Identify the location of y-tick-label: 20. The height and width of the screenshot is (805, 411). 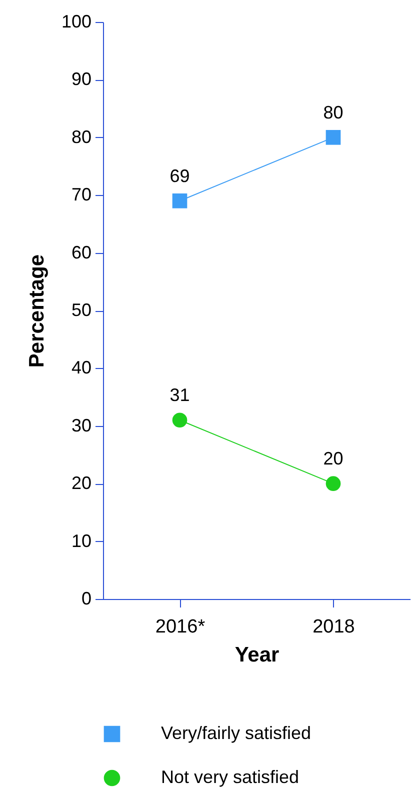
(81, 483).